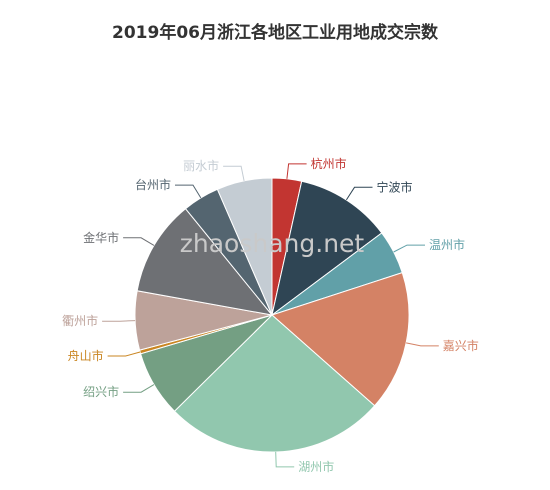 The height and width of the screenshot is (490, 550). I want to click on watermark: zhaoshang.net, so click(272, 243).